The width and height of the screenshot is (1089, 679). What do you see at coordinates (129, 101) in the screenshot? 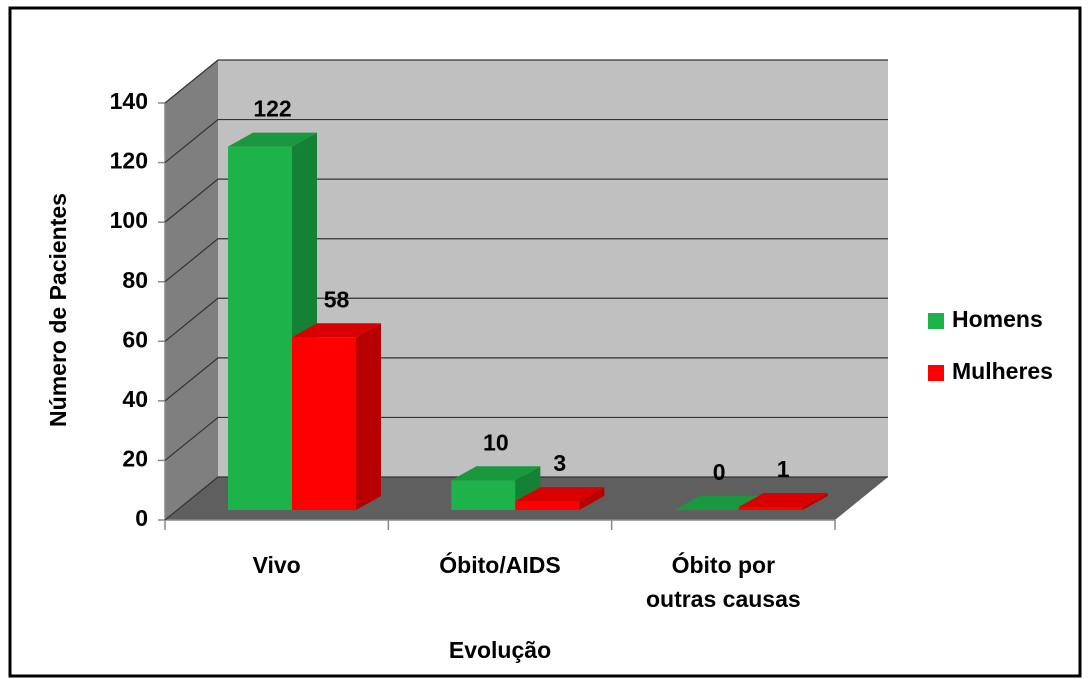
I see `y-tick-label: 140` at bounding box center [129, 101].